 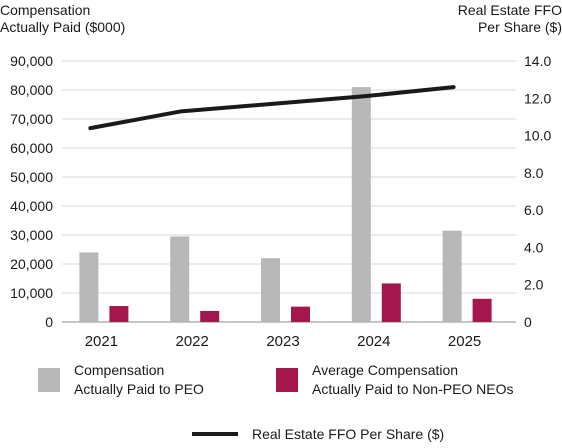 I want to click on y-right-tick-label: 10.0, so click(x=537, y=136).